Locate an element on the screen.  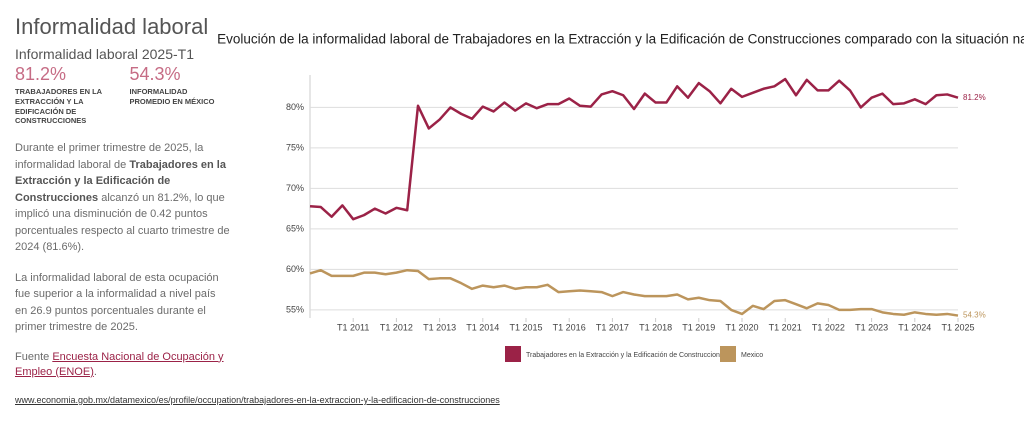
x-tick-label: T1 2020 is located at coordinates (741, 327).